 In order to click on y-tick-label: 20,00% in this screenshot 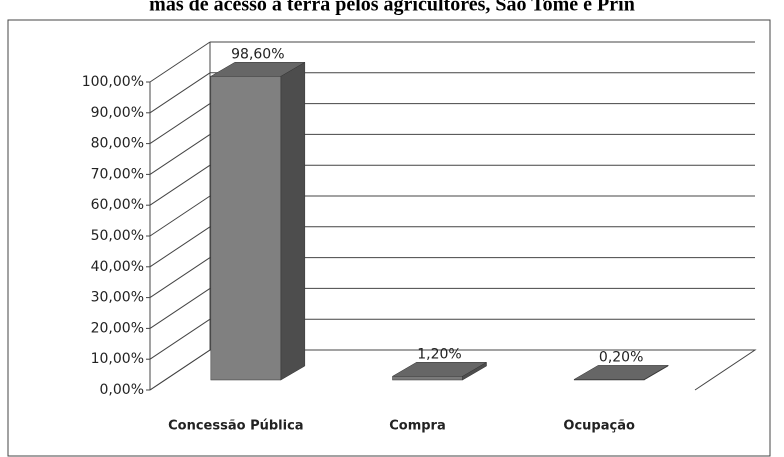, I will do `click(117, 328)`.